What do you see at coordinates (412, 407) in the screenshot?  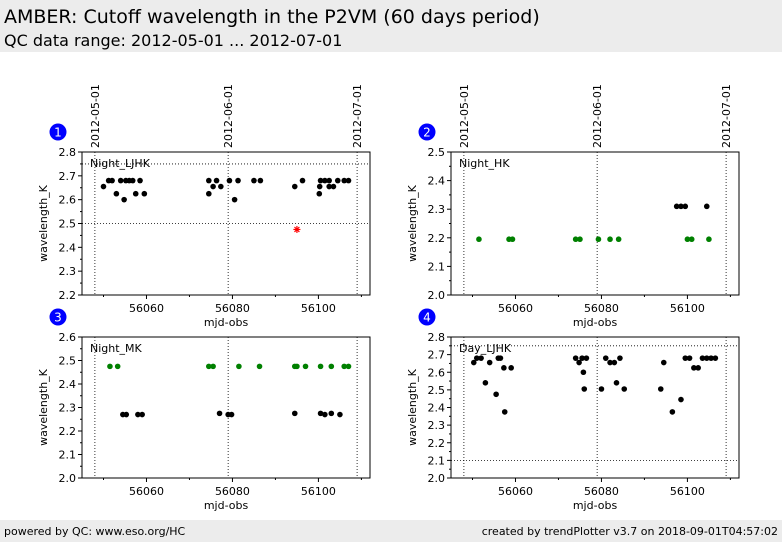 I see `y-axis-label: wavelength_K` at bounding box center [412, 407].